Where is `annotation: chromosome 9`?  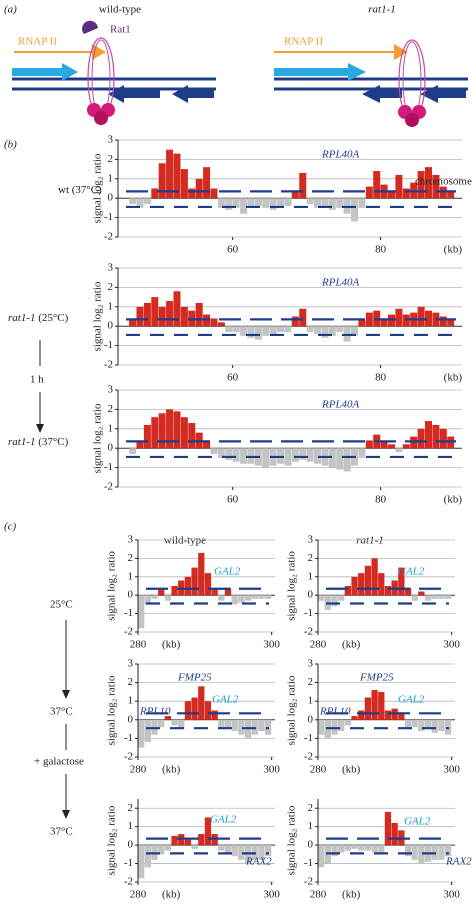
annotation: chromosome 9 is located at coordinates (444, 182).